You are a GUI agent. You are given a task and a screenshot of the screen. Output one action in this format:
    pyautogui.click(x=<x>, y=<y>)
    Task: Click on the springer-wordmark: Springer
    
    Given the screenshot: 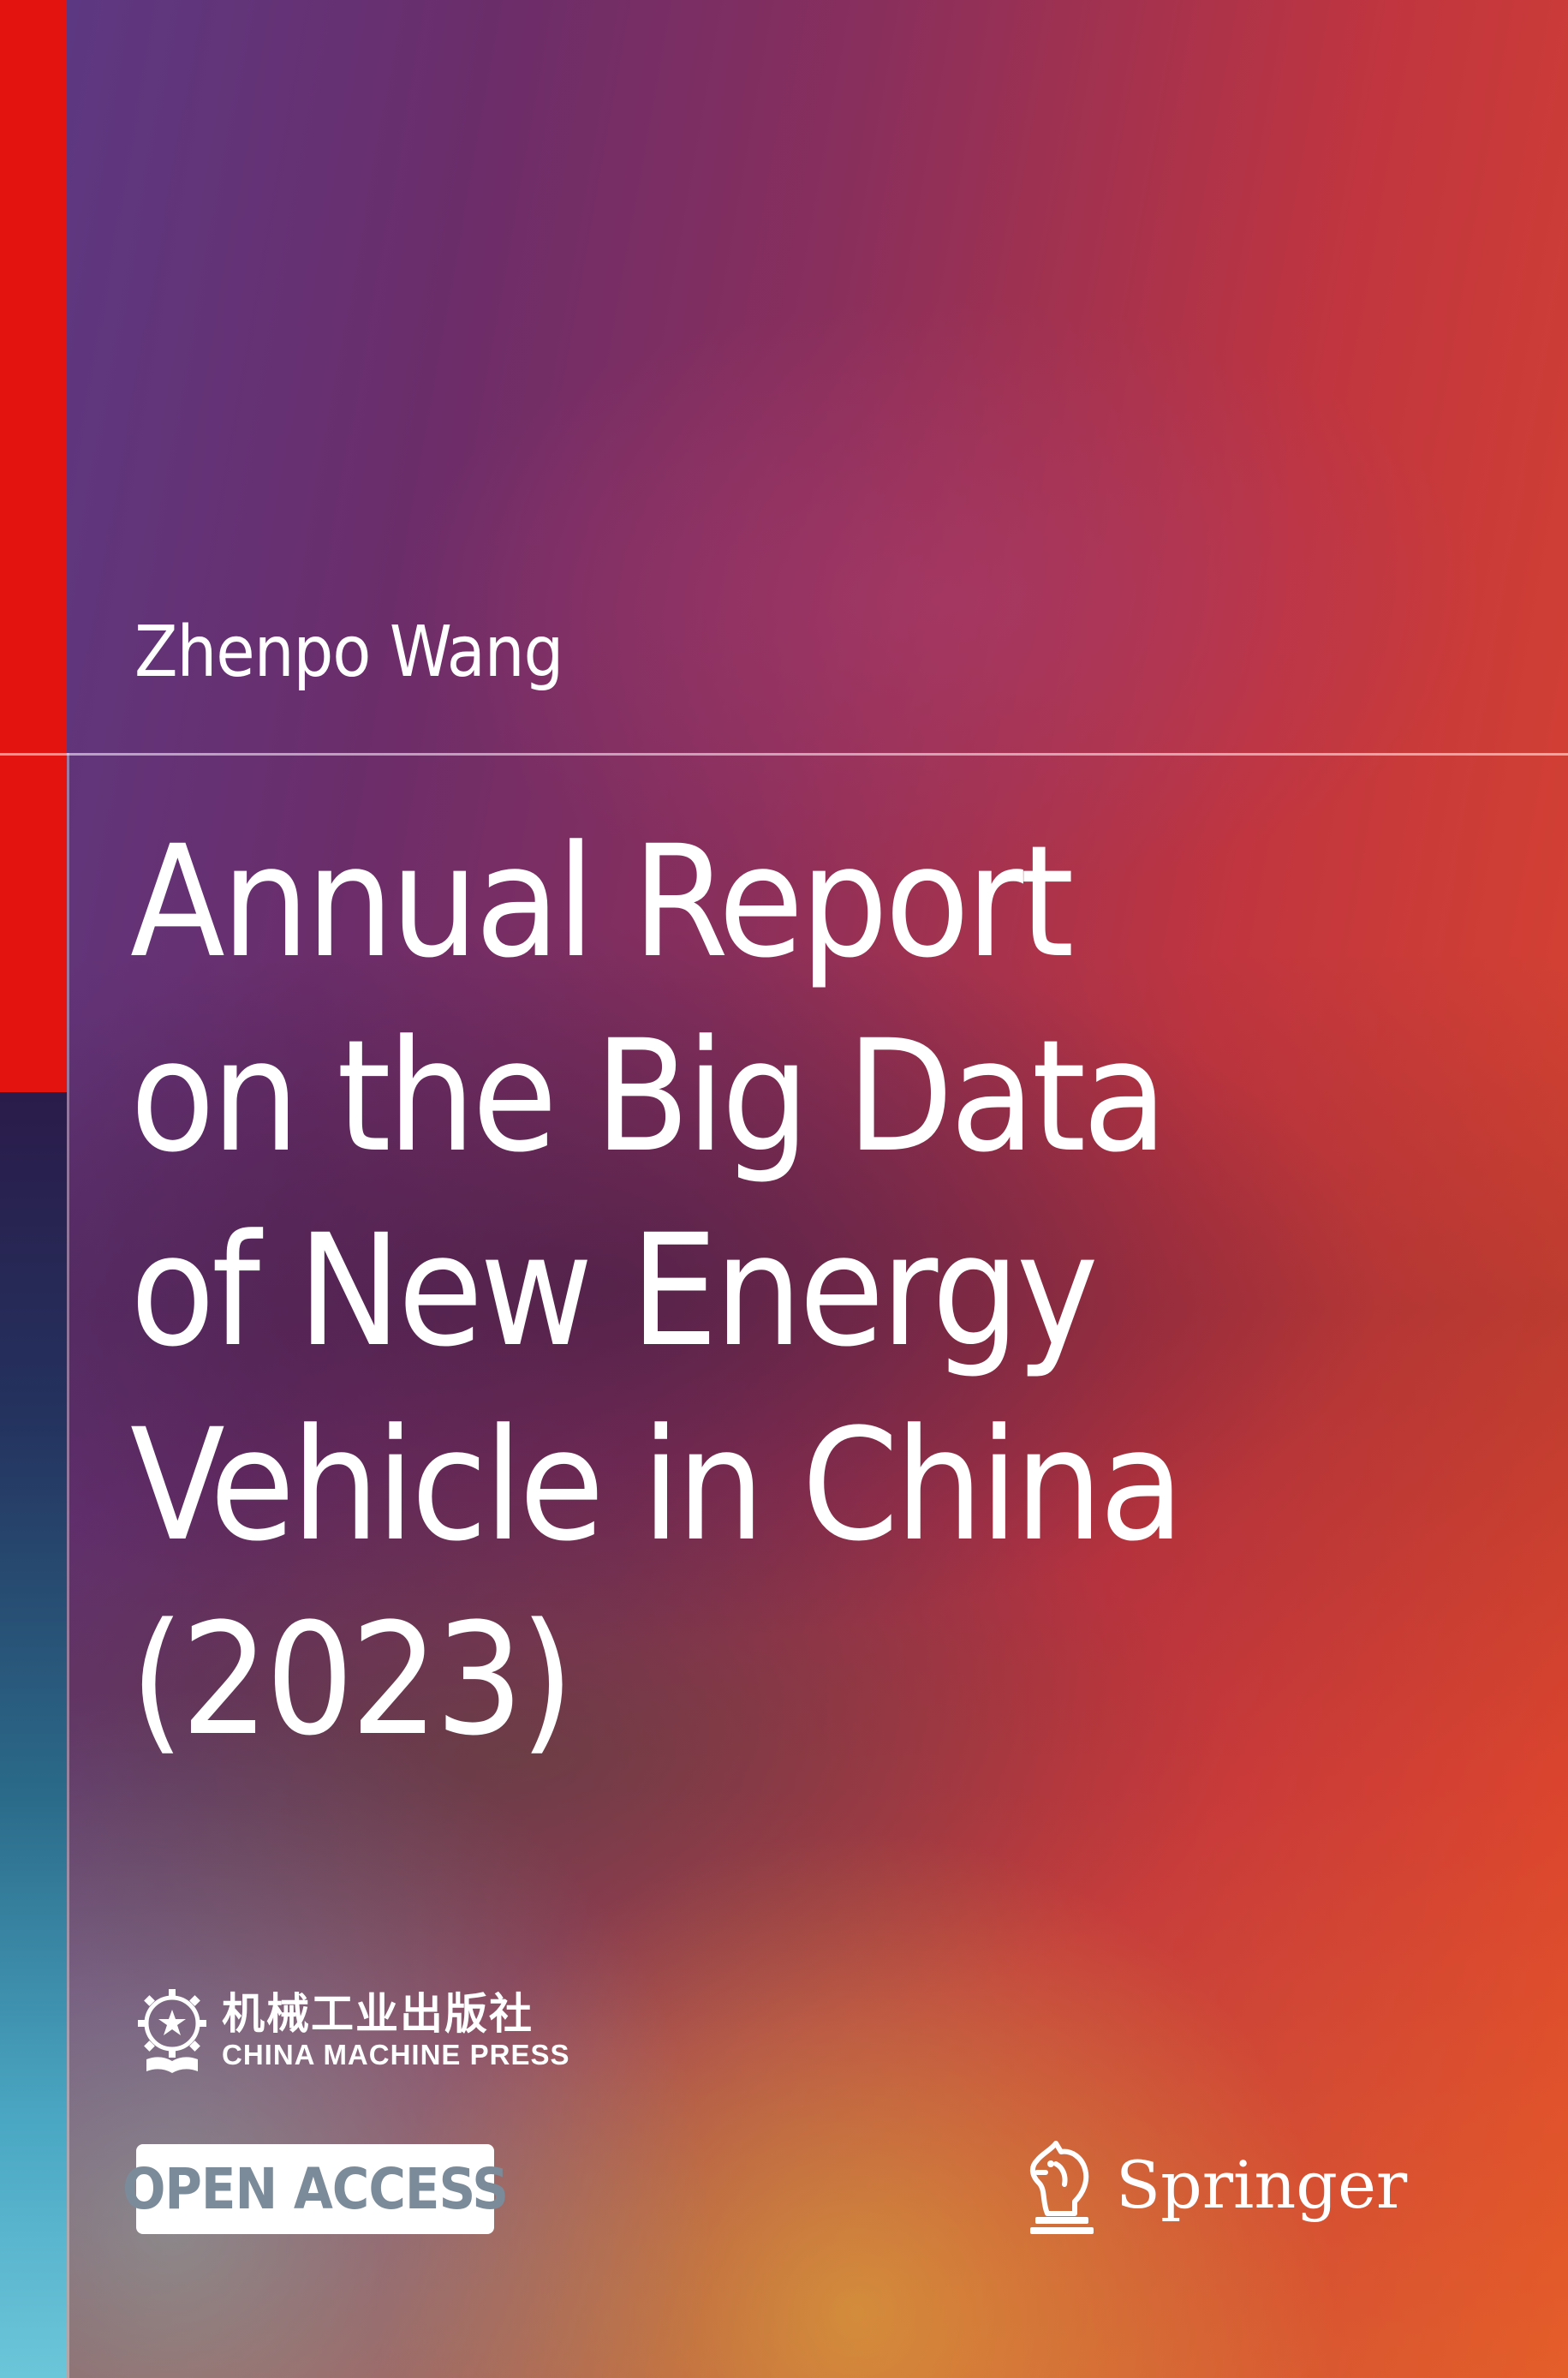 What is the action you would take?
    pyautogui.click(x=1262, y=2184)
    